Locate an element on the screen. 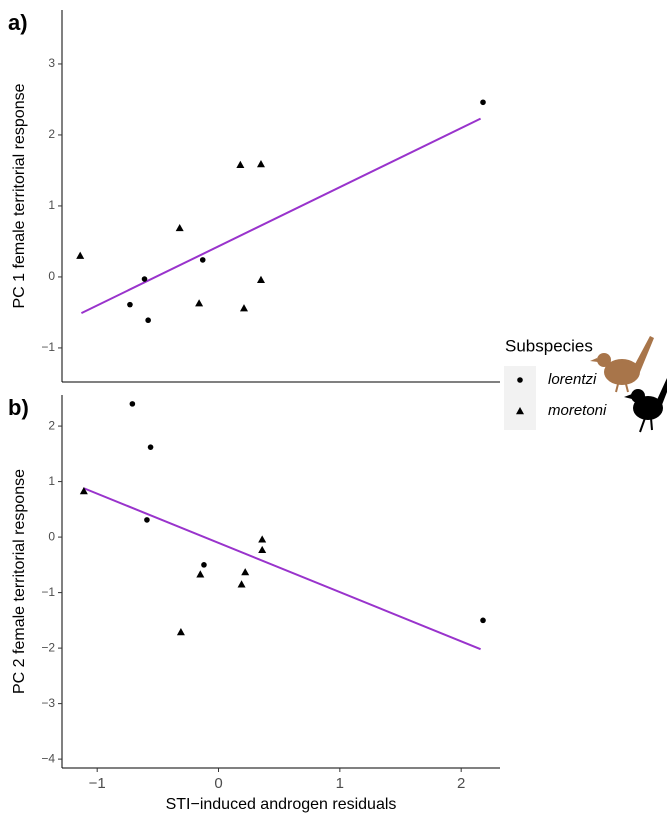 The width and height of the screenshot is (667, 818). y-axis-label: PC 2 female territorial response is located at coordinates (19, 581).